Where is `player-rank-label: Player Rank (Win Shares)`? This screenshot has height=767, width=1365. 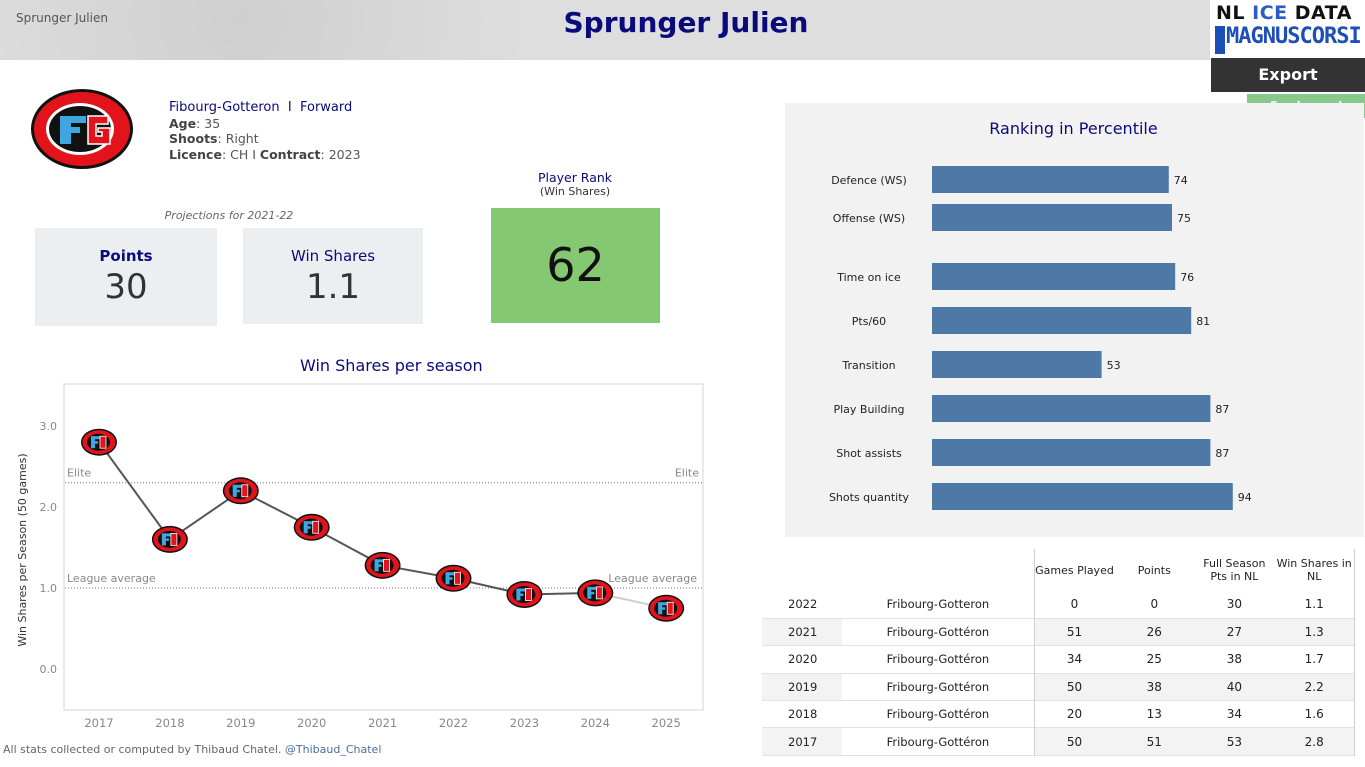 player-rank-label: Player Rank (Win Shares) is located at coordinates (575, 185).